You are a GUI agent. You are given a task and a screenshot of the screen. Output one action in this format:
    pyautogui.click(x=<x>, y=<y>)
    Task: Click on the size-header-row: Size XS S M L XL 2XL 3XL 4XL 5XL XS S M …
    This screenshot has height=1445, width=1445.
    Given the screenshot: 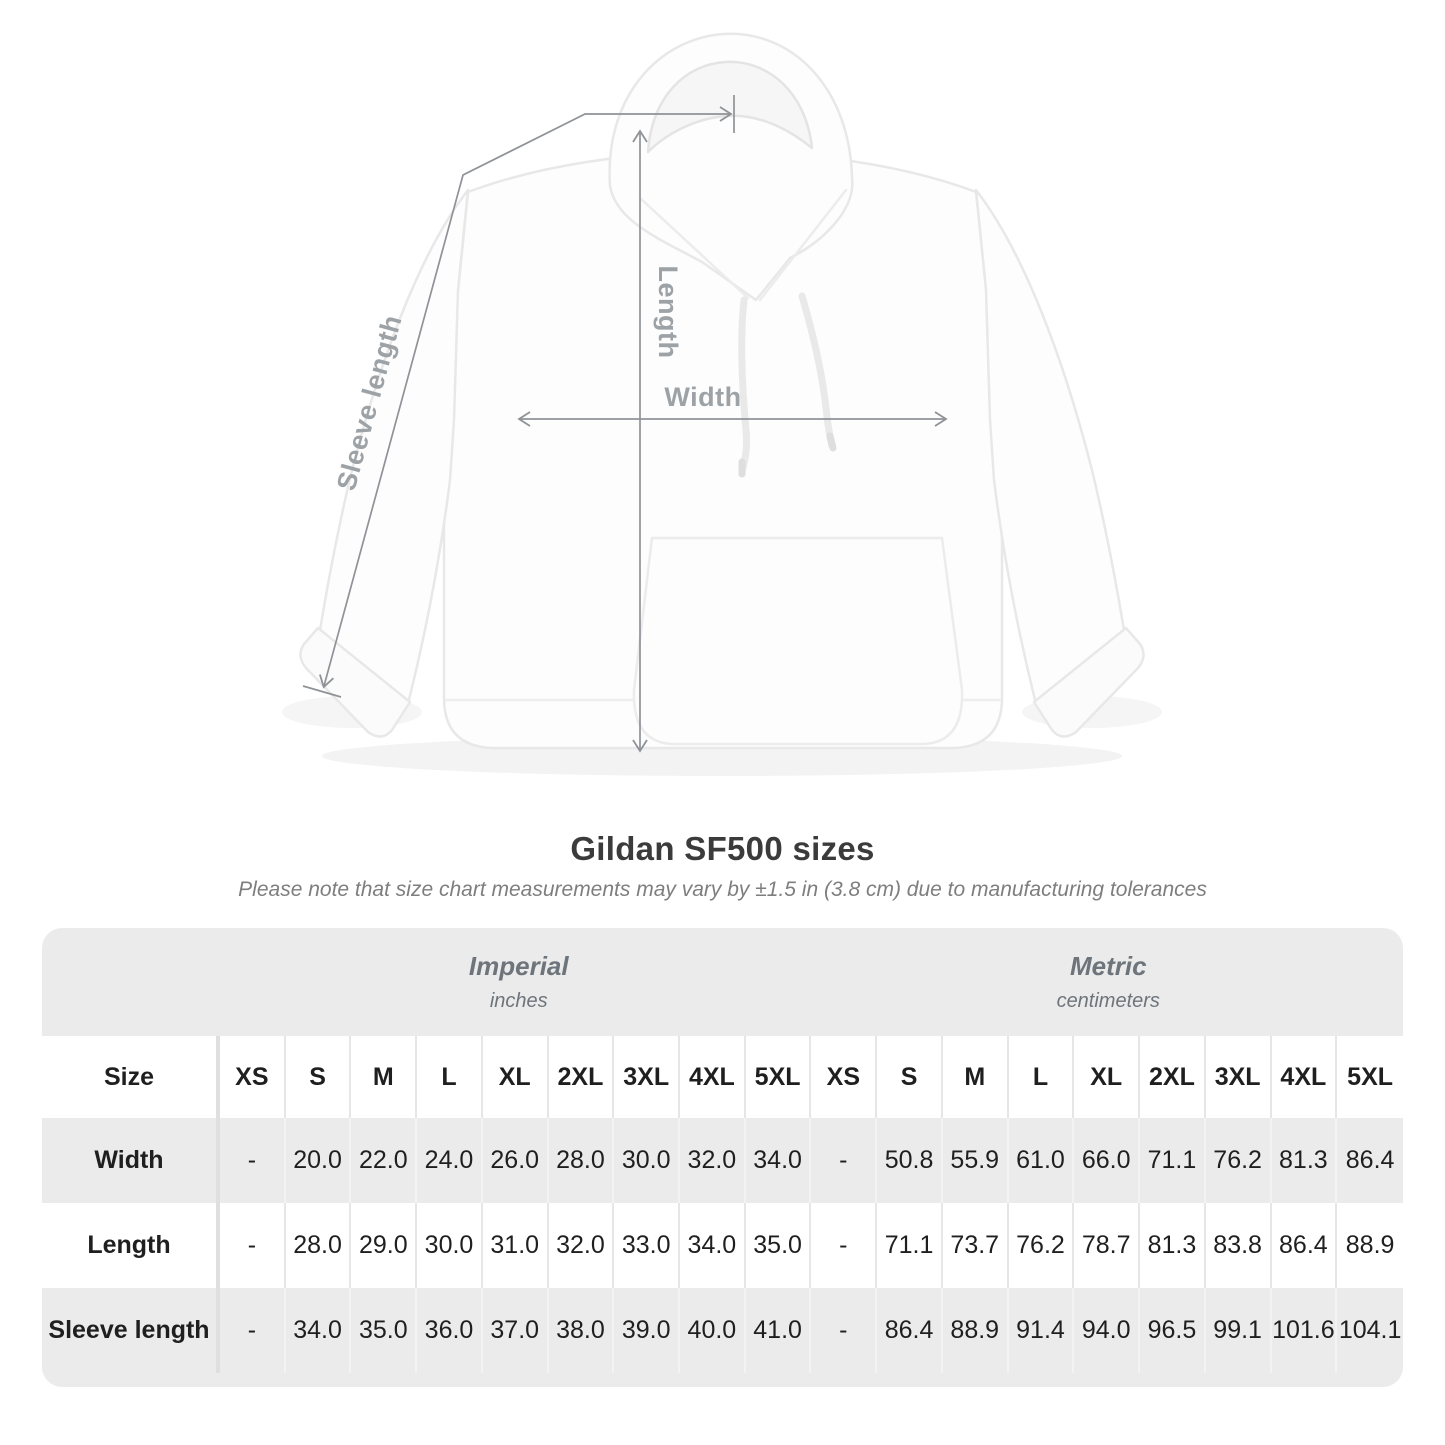 What is the action you would take?
    pyautogui.click(x=722, y=1077)
    